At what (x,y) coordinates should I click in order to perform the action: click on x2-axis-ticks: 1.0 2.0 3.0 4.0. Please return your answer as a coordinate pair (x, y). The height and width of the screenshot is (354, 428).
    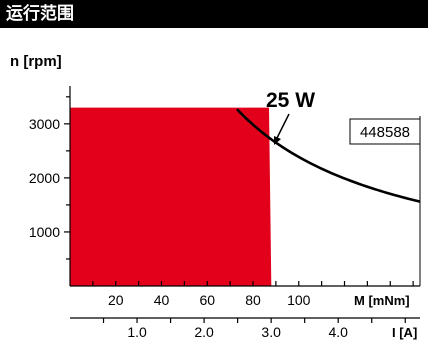
    Looking at the image, I should click on (254, 329).